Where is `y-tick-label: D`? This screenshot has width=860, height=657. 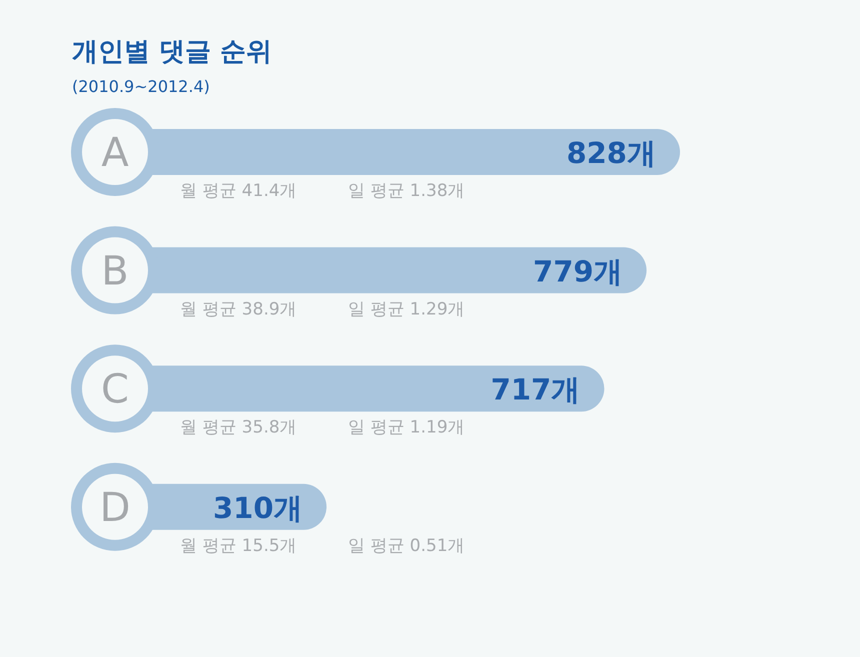
y-tick-label: D is located at coordinates (115, 507).